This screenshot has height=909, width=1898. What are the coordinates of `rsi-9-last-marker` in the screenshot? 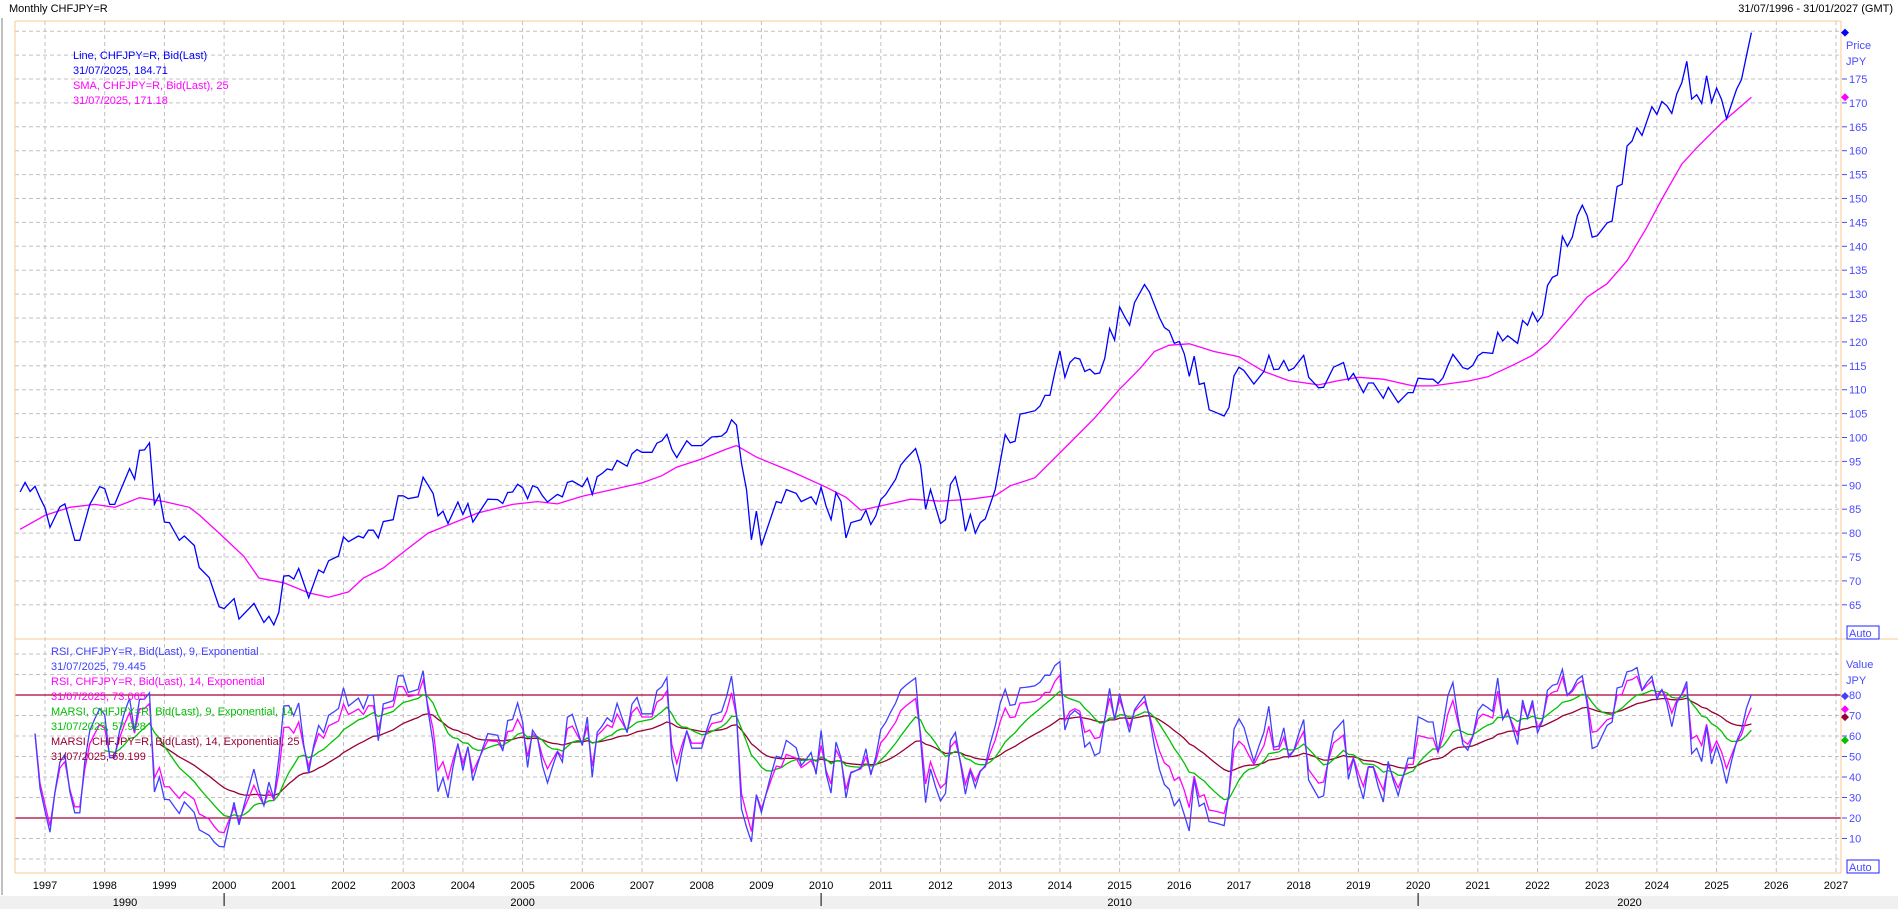 It's located at (1845, 696).